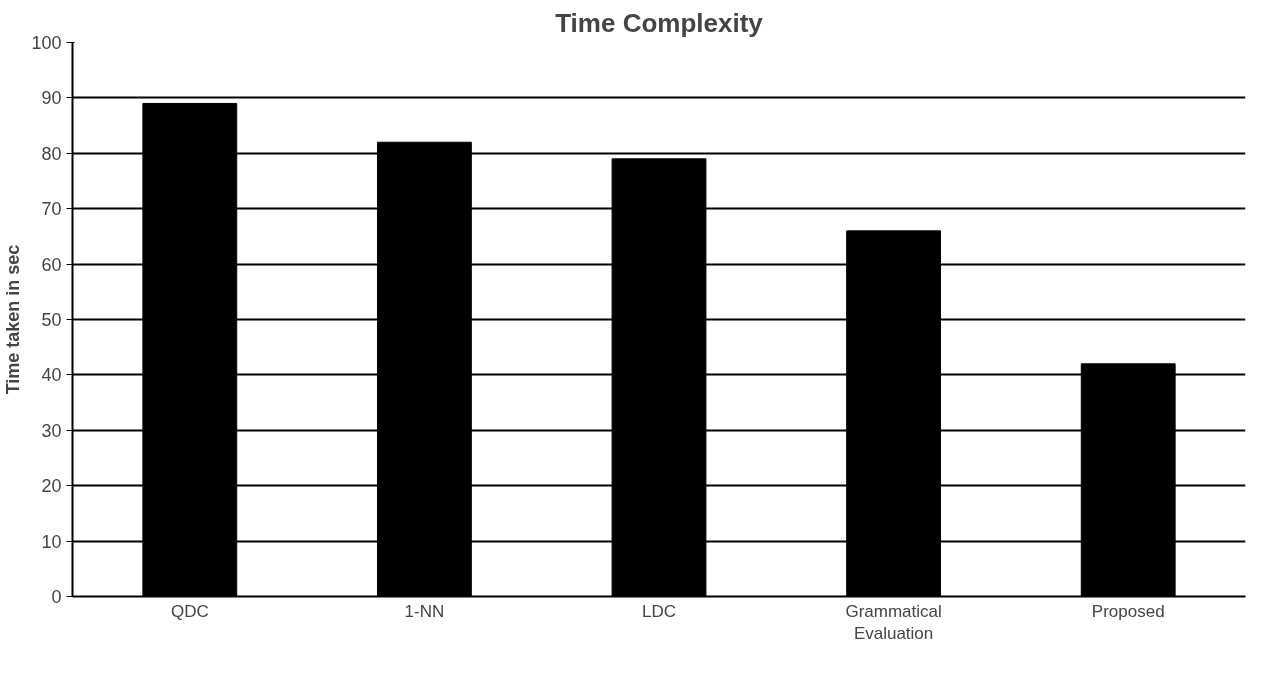 The width and height of the screenshot is (1283, 686). I want to click on y-tick-label: 40, so click(51, 375).